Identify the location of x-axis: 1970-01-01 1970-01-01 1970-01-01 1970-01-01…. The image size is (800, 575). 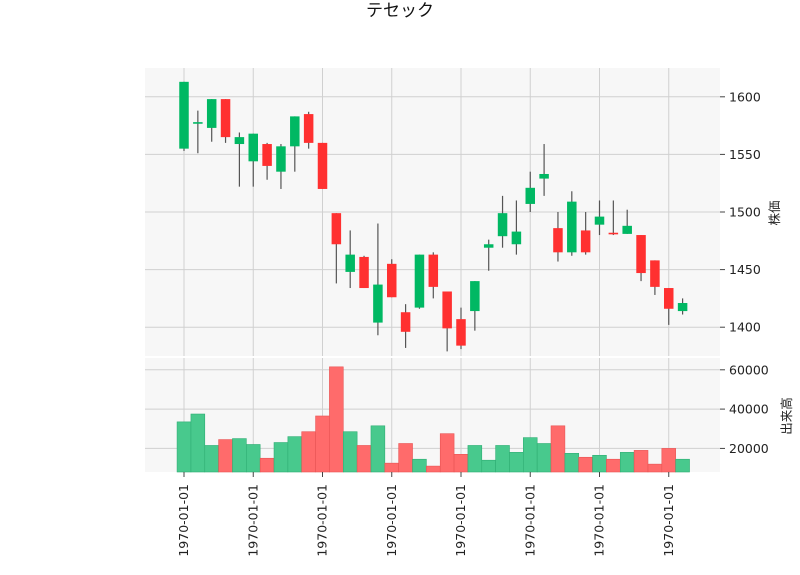
(426, 514).